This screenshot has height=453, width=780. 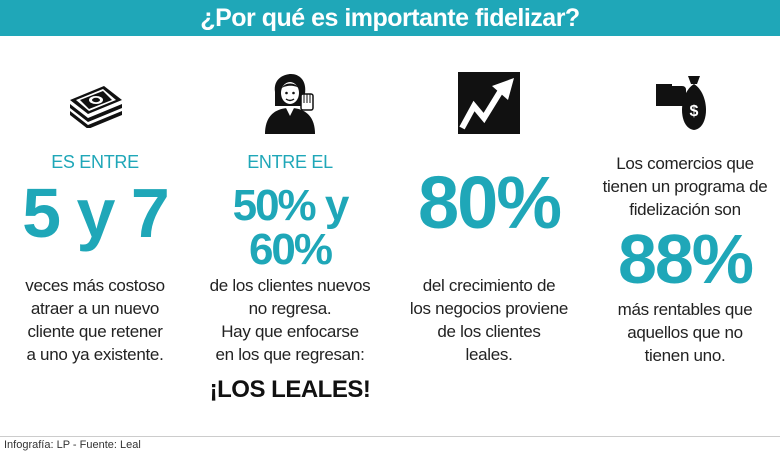 What do you see at coordinates (290, 285) in the screenshot?
I see `description-line: de los clientes nuevos` at bounding box center [290, 285].